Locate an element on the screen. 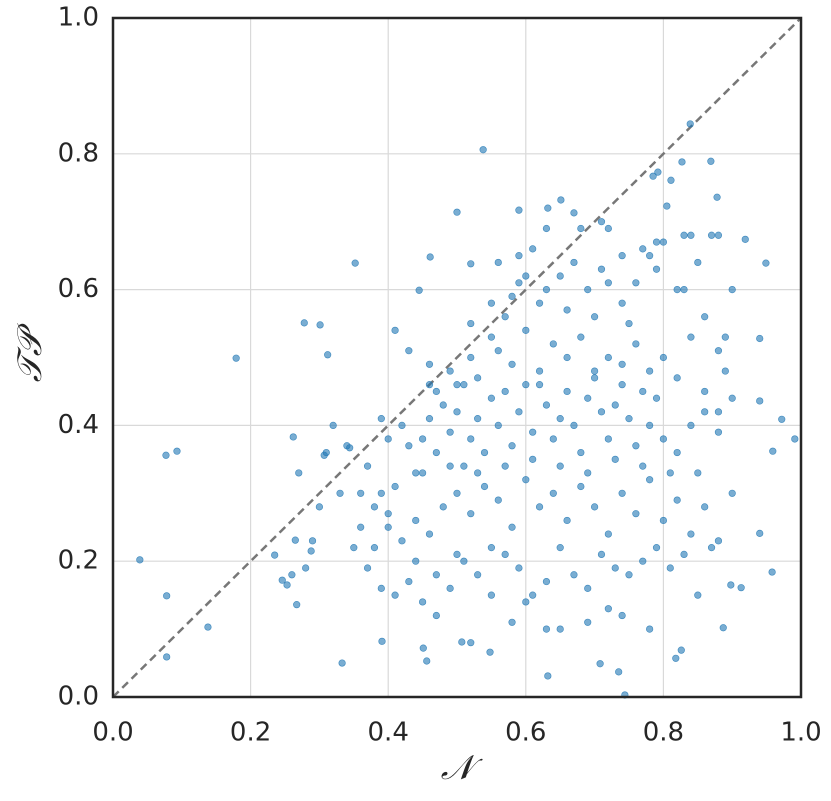 The image size is (831, 801). x-tick-label: 0.0 is located at coordinates (112, 733).